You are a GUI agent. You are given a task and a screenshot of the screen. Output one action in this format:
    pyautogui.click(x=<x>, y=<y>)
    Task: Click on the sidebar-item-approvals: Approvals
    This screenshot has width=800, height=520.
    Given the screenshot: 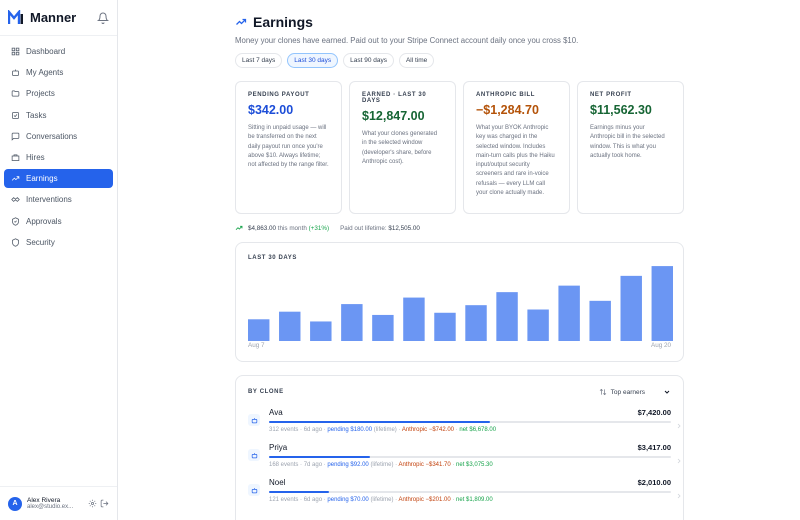 What is the action you would take?
    pyautogui.click(x=58, y=221)
    